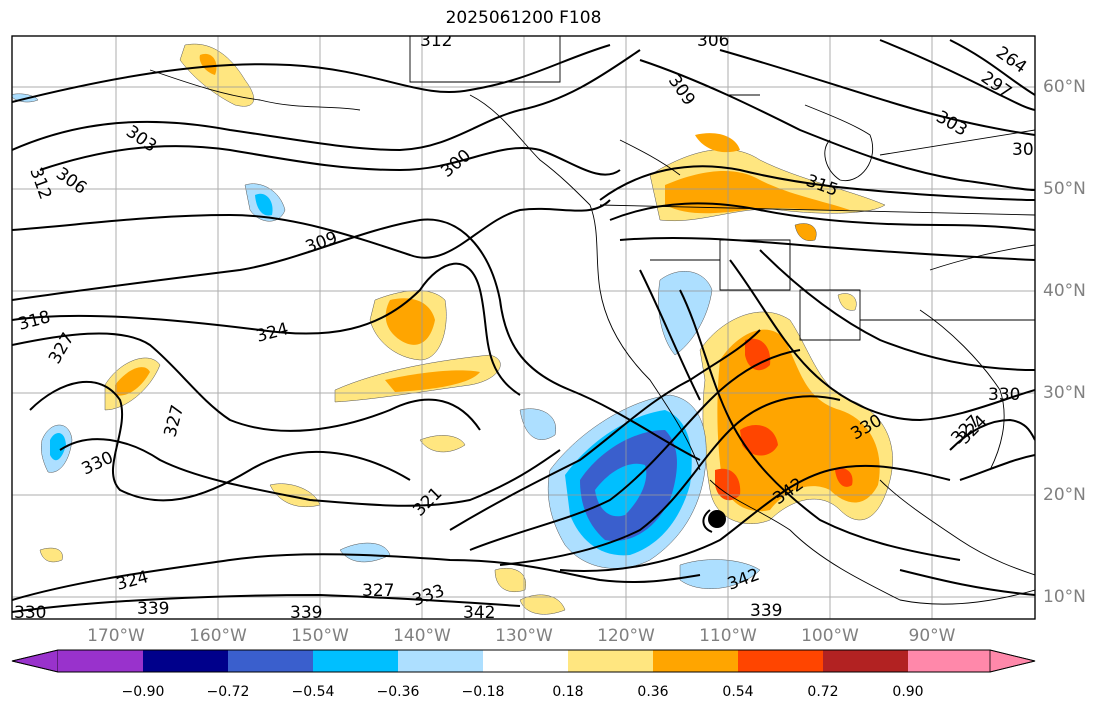 This screenshot has height=712, width=1105. I want to click on lat-label: 30°N, so click(1064, 393).